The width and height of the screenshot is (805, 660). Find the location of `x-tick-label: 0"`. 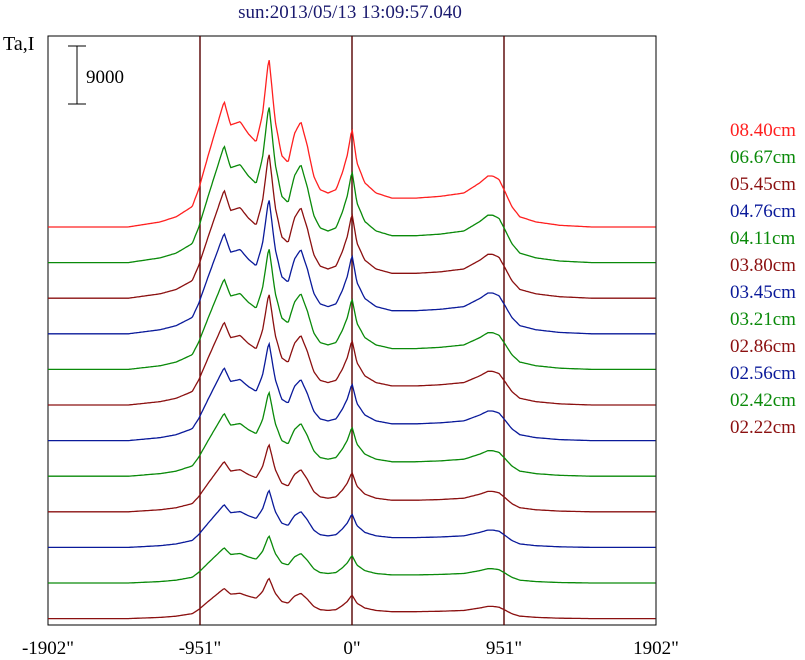

x-tick-label: 0" is located at coordinates (351, 648).